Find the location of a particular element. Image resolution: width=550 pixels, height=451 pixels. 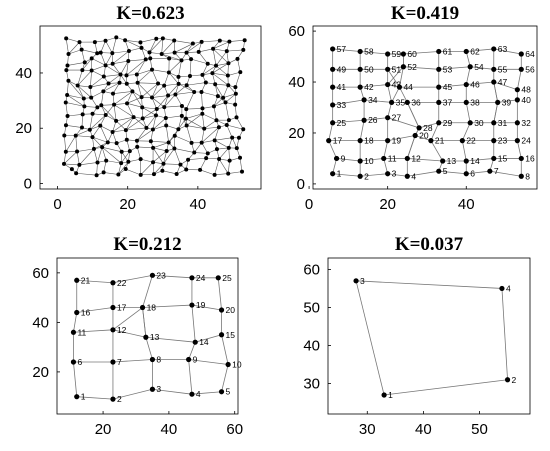

node-label: 25 is located at coordinates (227, 278).